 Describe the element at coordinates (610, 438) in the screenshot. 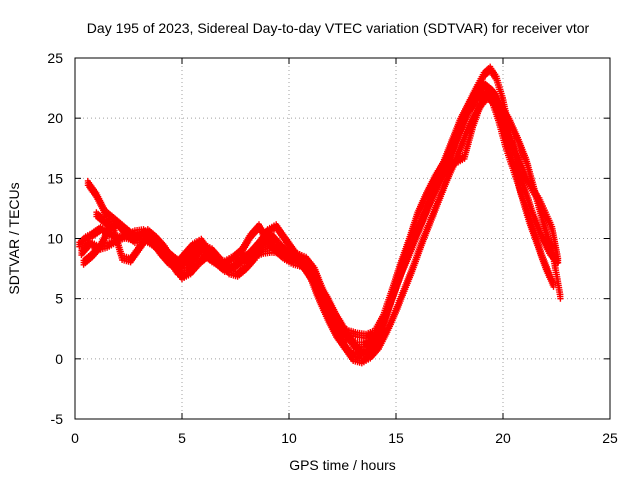

I see `x-tick-label: 25` at that location.